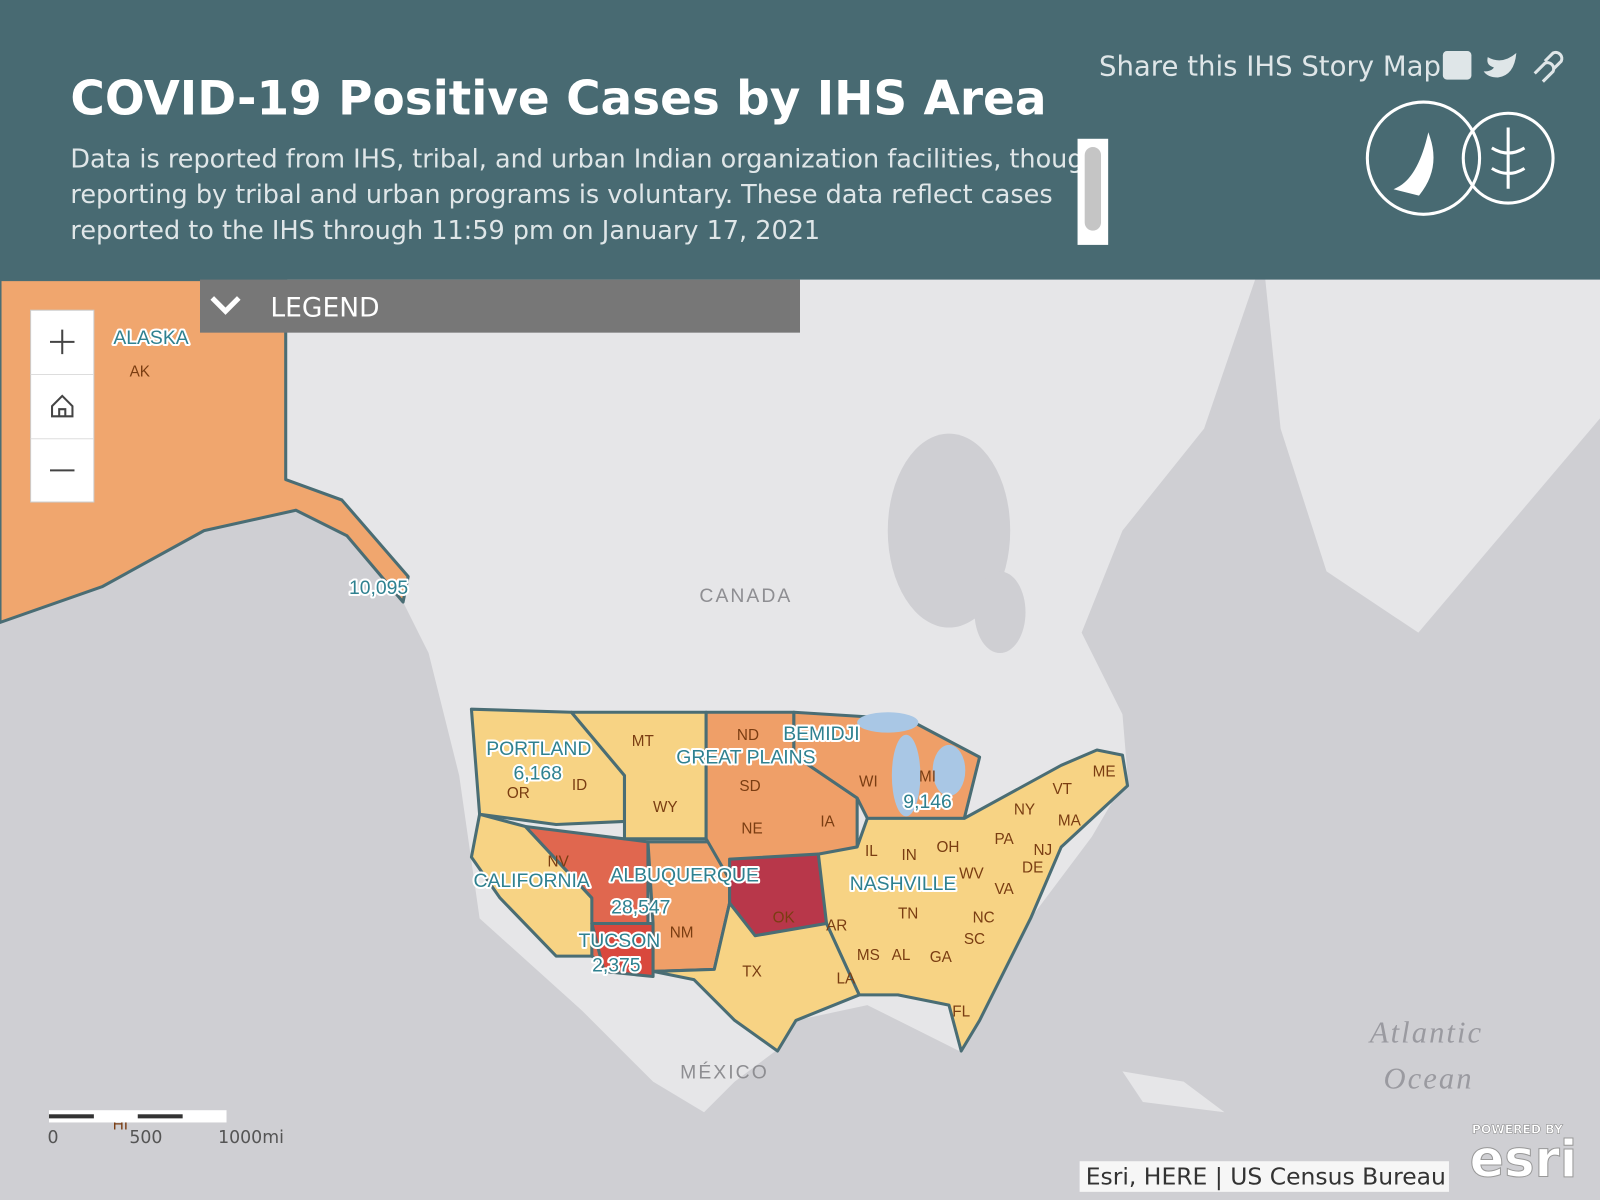 The image size is (1600, 1200). Describe the element at coordinates (205, 451) in the screenshot. I see `region-alaska` at that location.